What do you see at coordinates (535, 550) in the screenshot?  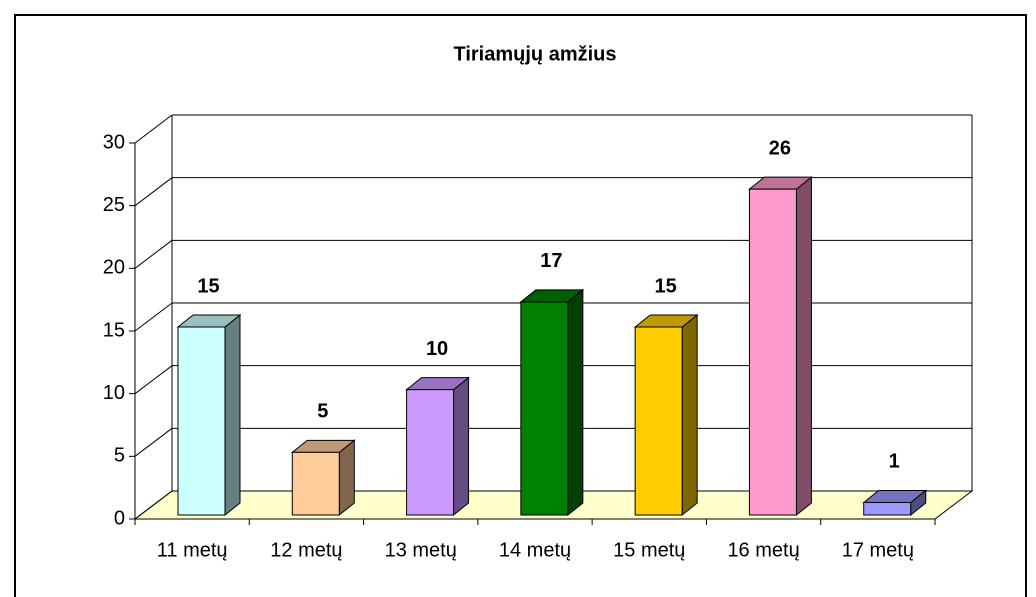 I see `x-tick-label: 14 metų` at bounding box center [535, 550].